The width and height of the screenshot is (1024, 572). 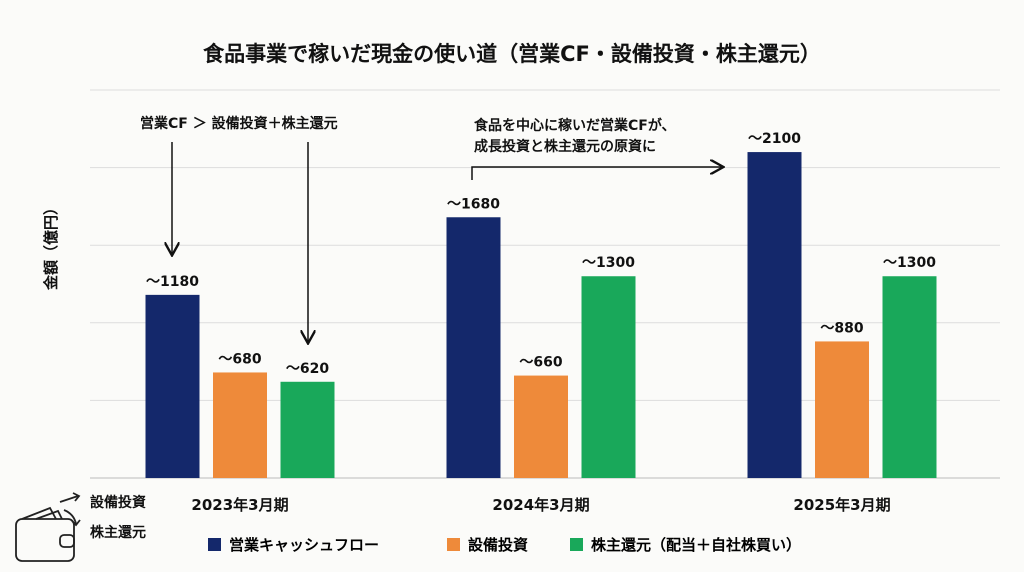 What do you see at coordinates (575, 126) in the screenshot?
I see `annotation-right-line1: 食品を中心に稼いだ営業CFが、` at bounding box center [575, 126].